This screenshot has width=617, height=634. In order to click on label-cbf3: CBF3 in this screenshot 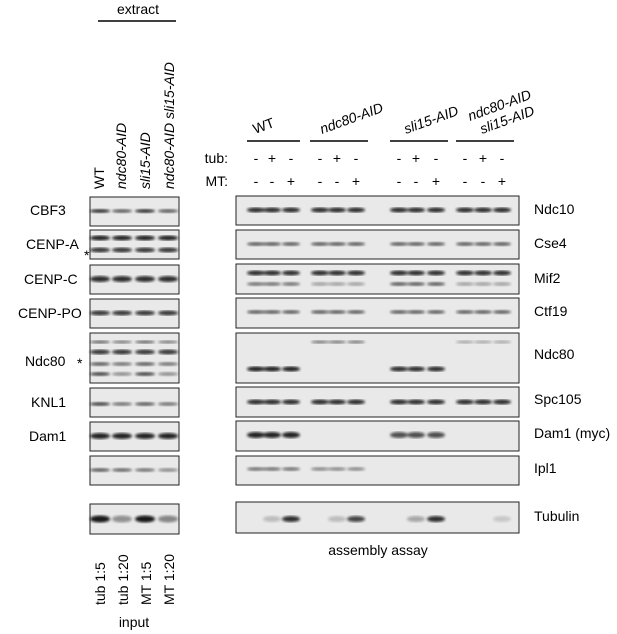, I will do `click(48, 210)`.